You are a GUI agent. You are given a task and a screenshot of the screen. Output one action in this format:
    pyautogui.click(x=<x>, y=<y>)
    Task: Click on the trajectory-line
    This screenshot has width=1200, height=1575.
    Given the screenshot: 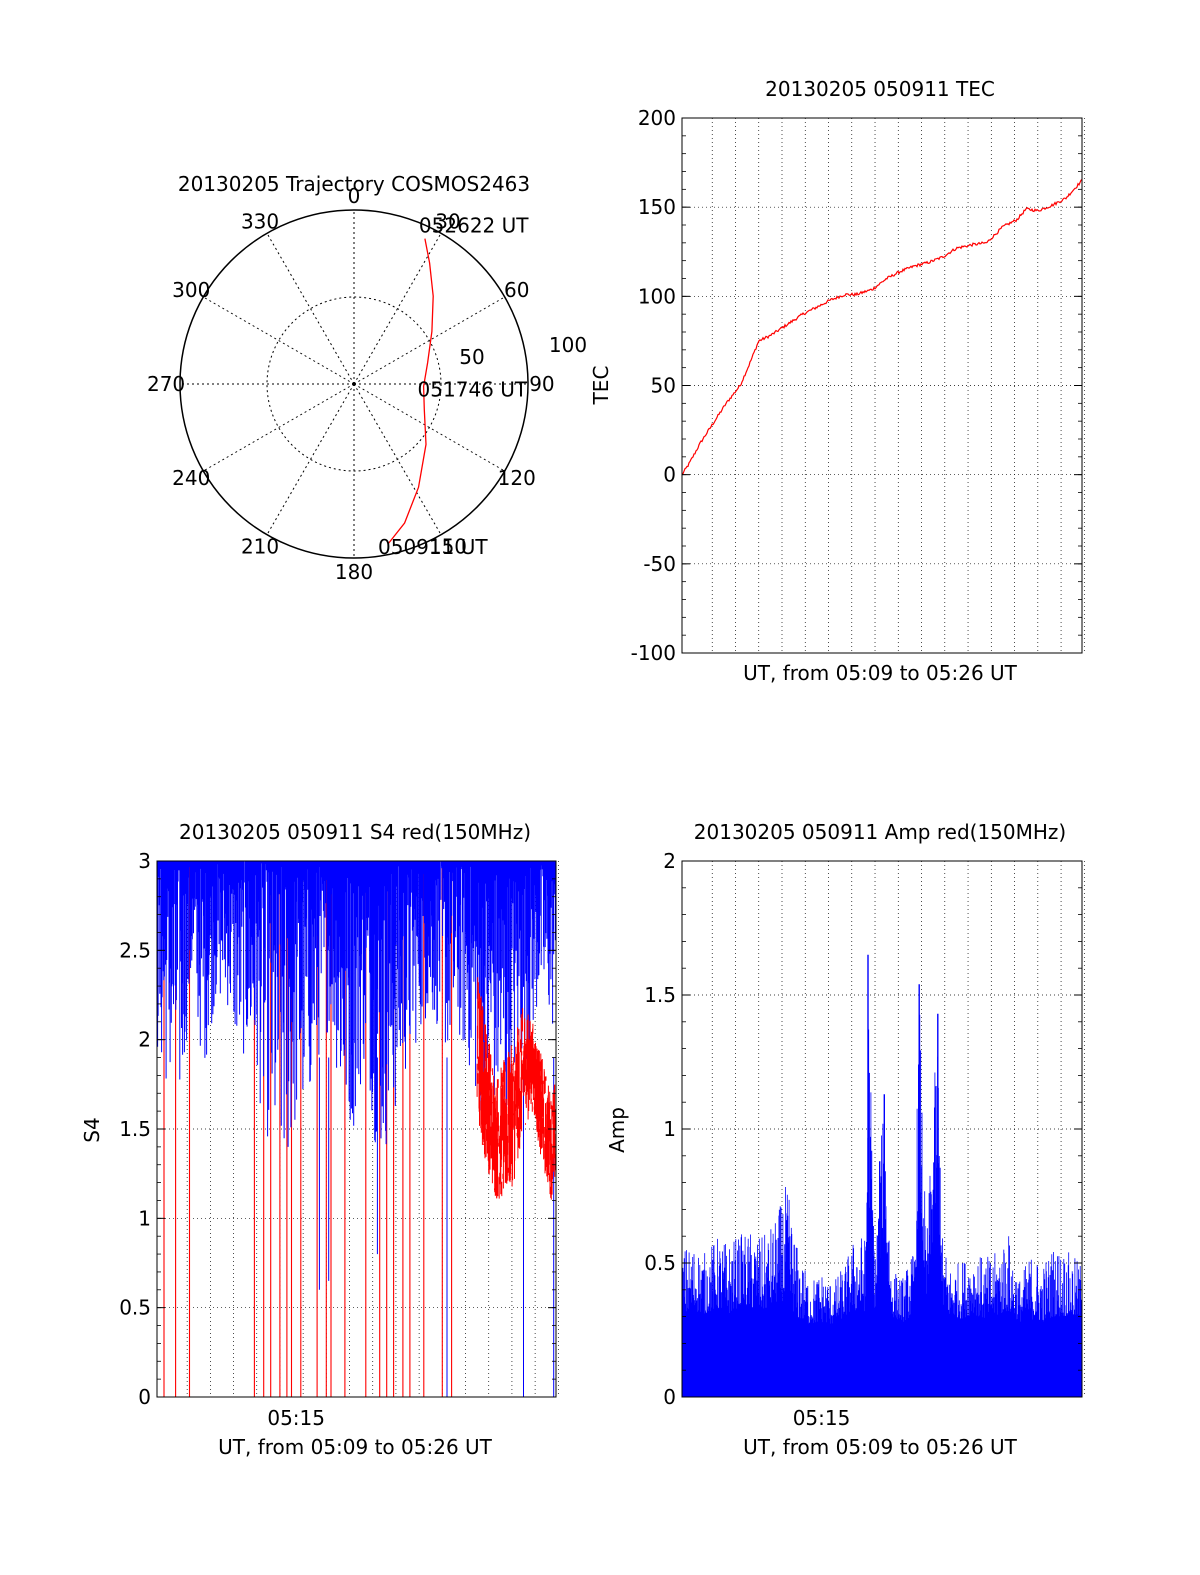 What is the action you would take?
    pyautogui.click(x=410, y=391)
    